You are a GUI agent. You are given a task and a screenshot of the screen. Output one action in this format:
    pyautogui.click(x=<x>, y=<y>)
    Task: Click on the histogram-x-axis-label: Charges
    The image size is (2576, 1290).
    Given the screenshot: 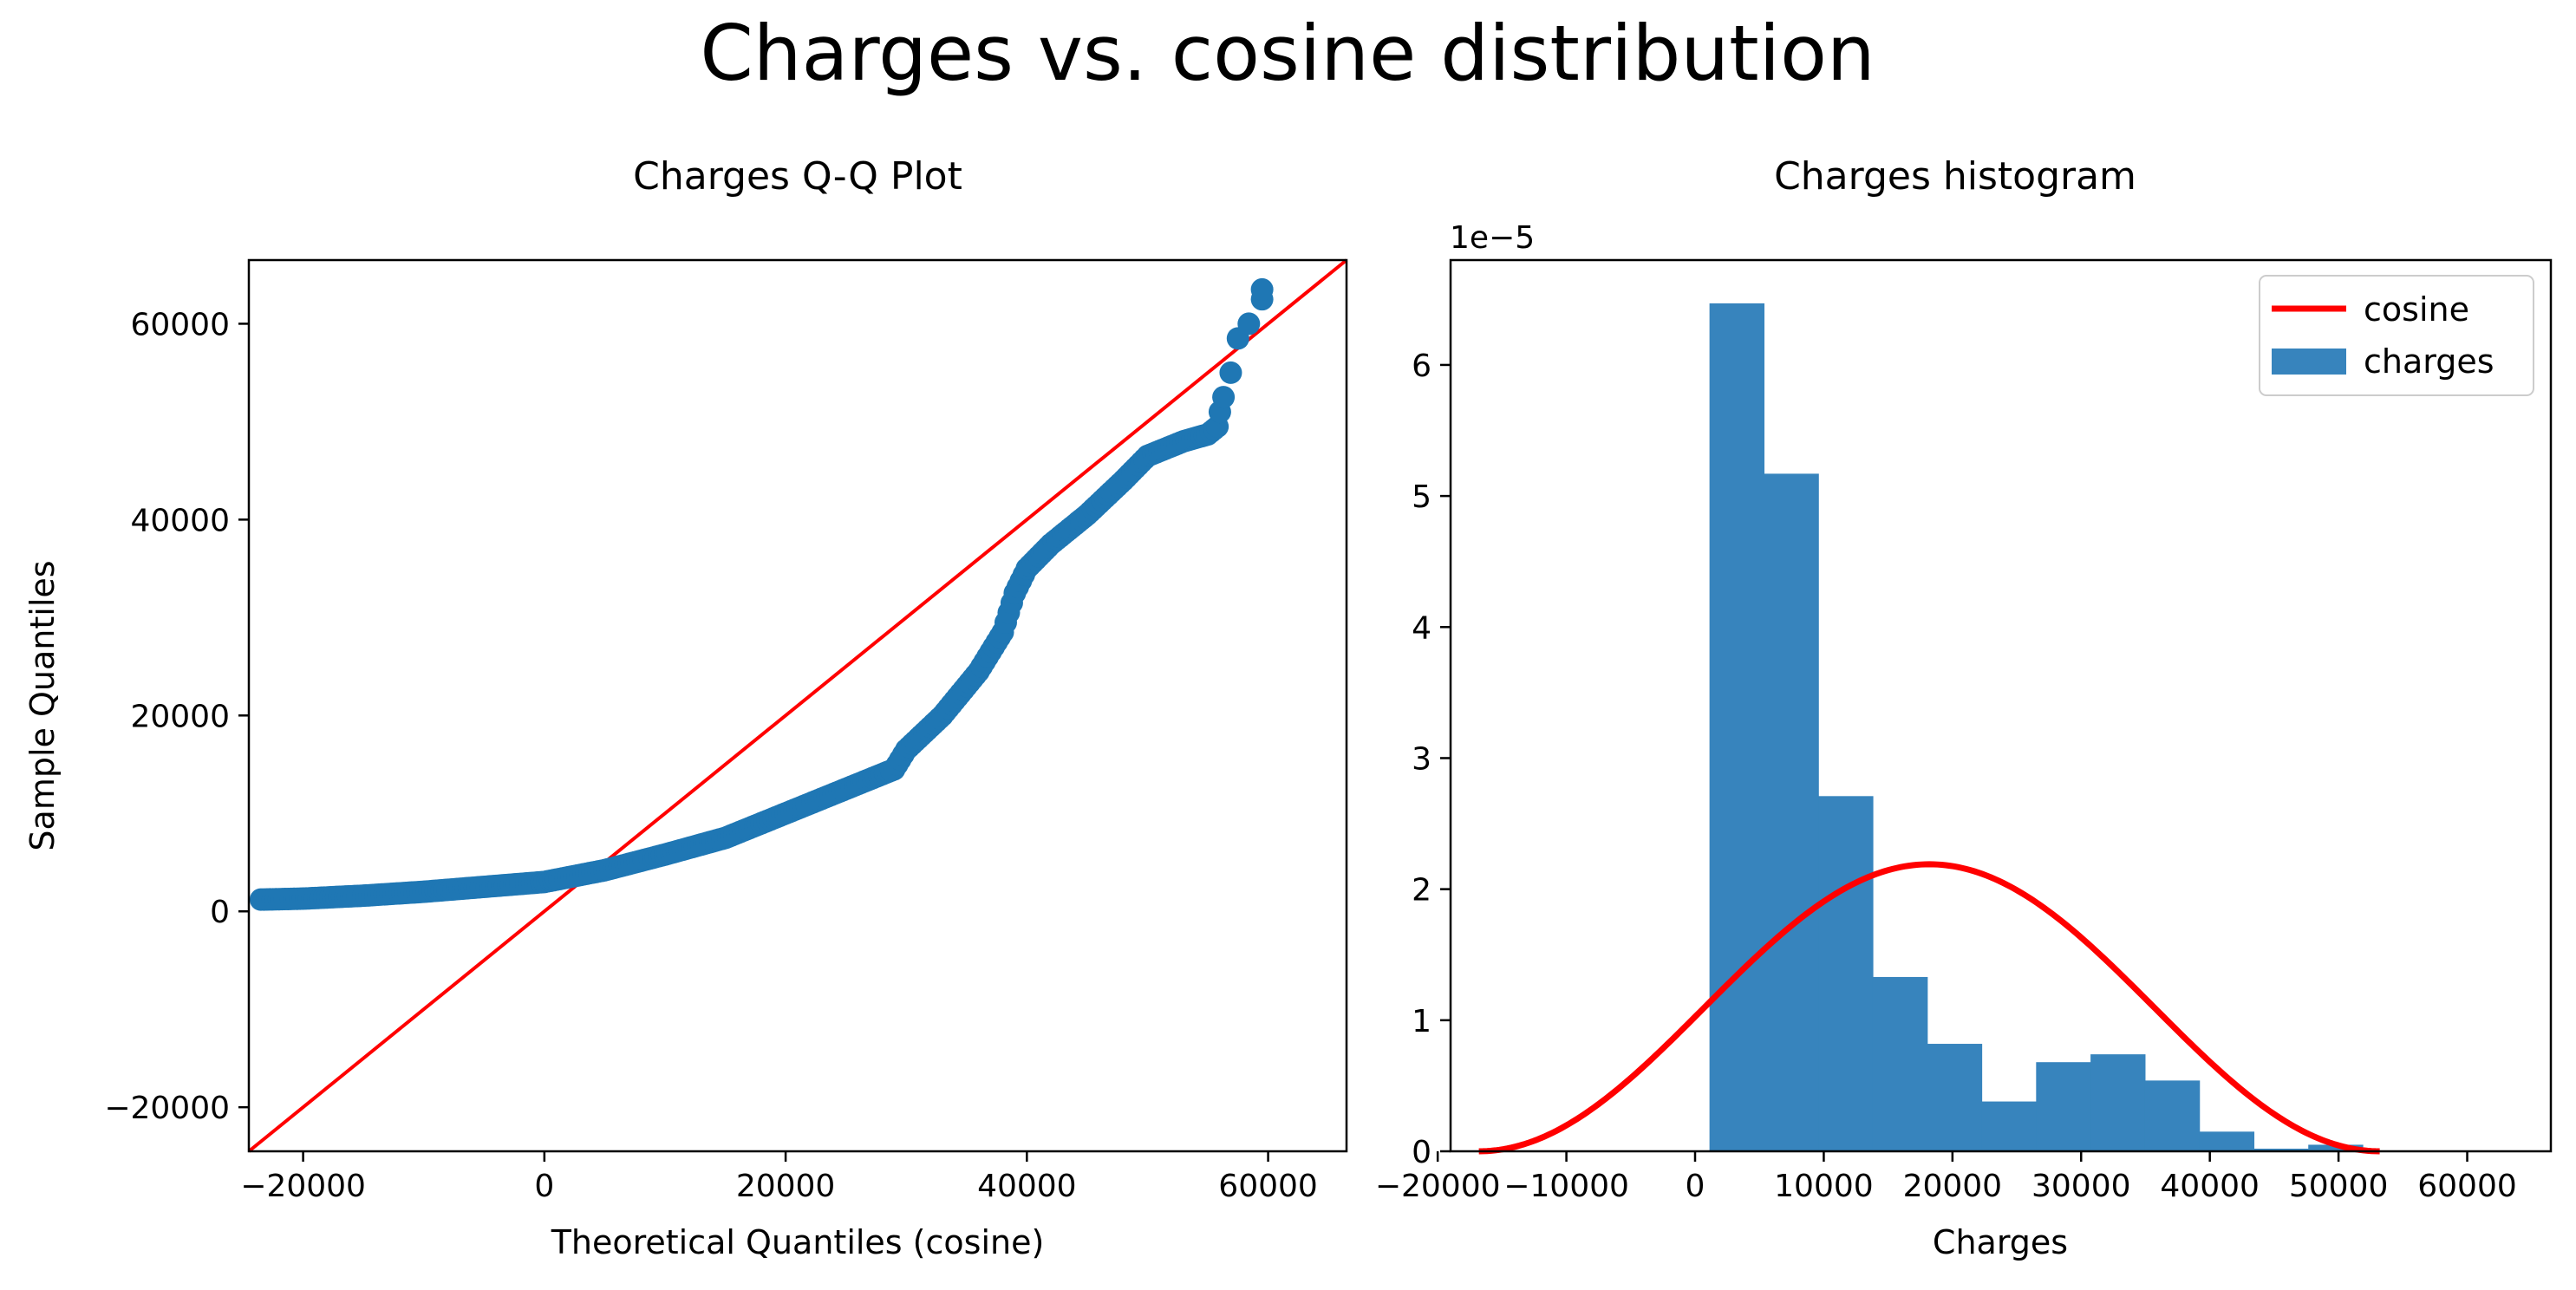 What is the action you would take?
    pyautogui.click(x=2000, y=1242)
    